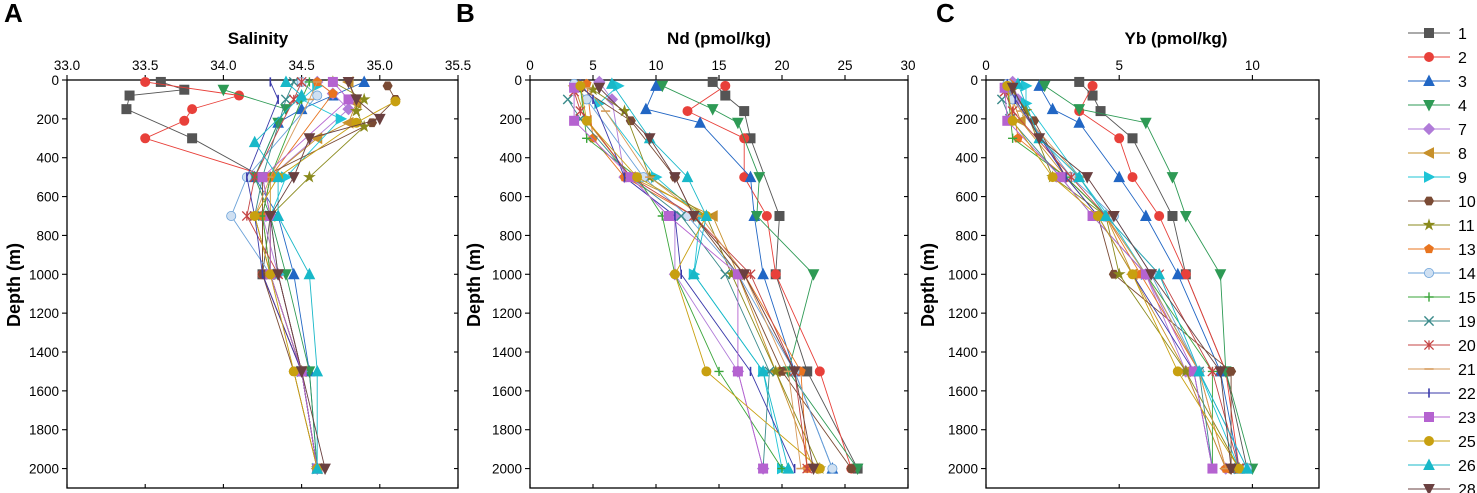 The width and height of the screenshot is (1477, 493). Describe the element at coordinates (1442, 394) in the screenshot. I see `legend-item-22: 22` at that location.